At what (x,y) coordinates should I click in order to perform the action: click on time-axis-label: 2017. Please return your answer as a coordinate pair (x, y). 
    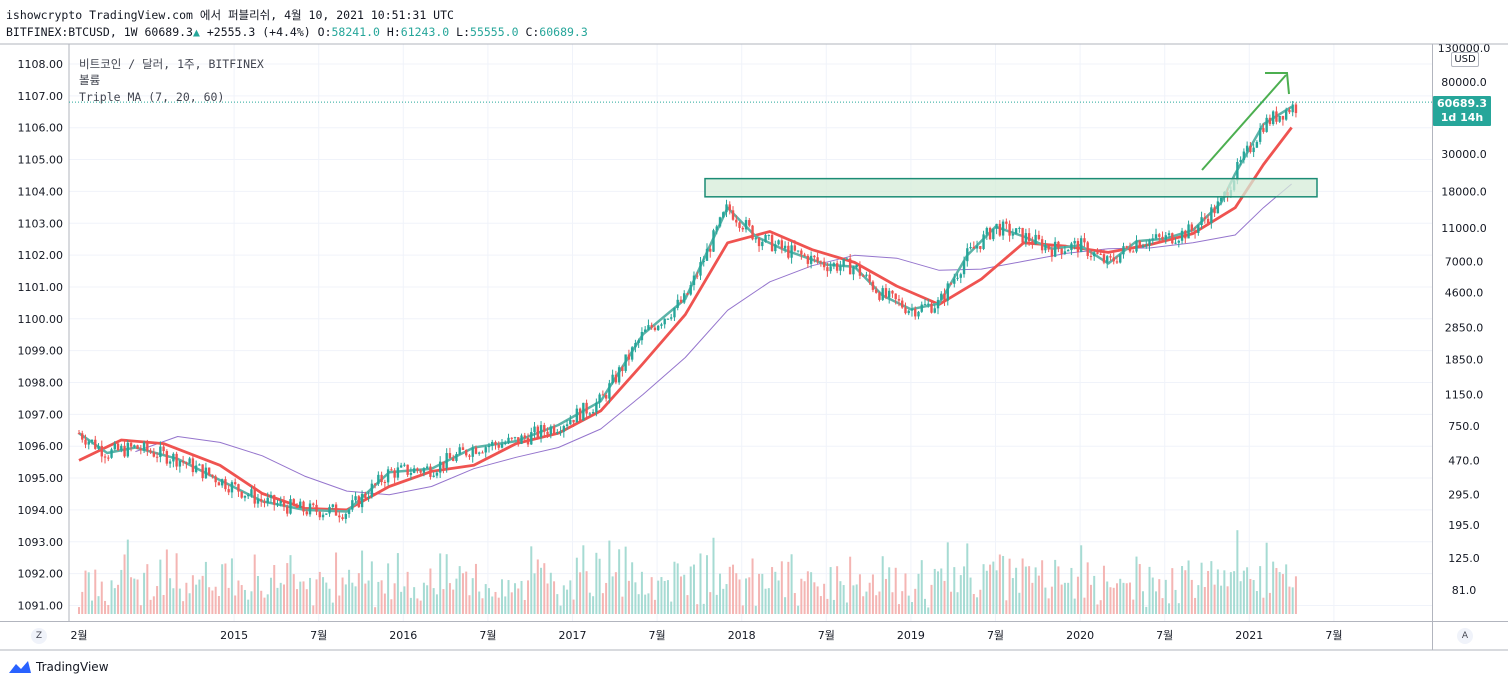
    Looking at the image, I should click on (573, 635).